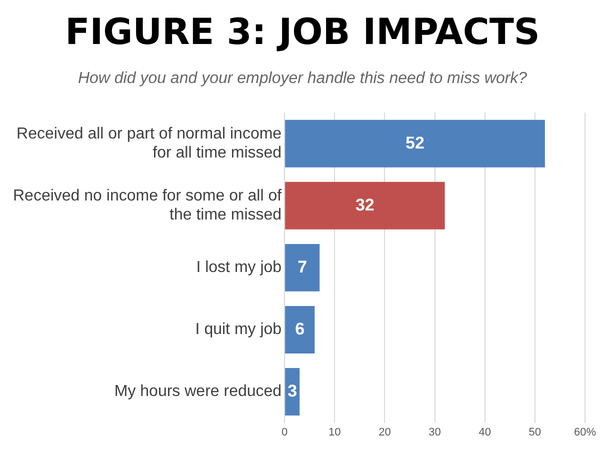 The height and width of the screenshot is (452, 605). What do you see at coordinates (434, 432) in the screenshot?
I see `x-tick-label: 30` at bounding box center [434, 432].